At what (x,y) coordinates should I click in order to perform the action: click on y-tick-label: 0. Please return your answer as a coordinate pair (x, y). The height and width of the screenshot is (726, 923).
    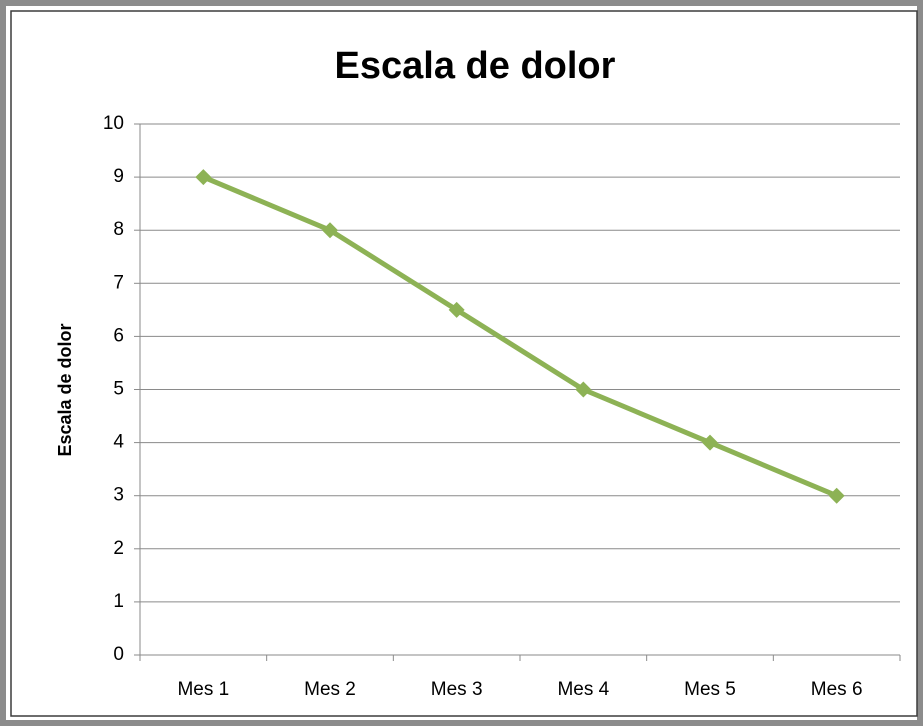
    Looking at the image, I should click on (118, 654).